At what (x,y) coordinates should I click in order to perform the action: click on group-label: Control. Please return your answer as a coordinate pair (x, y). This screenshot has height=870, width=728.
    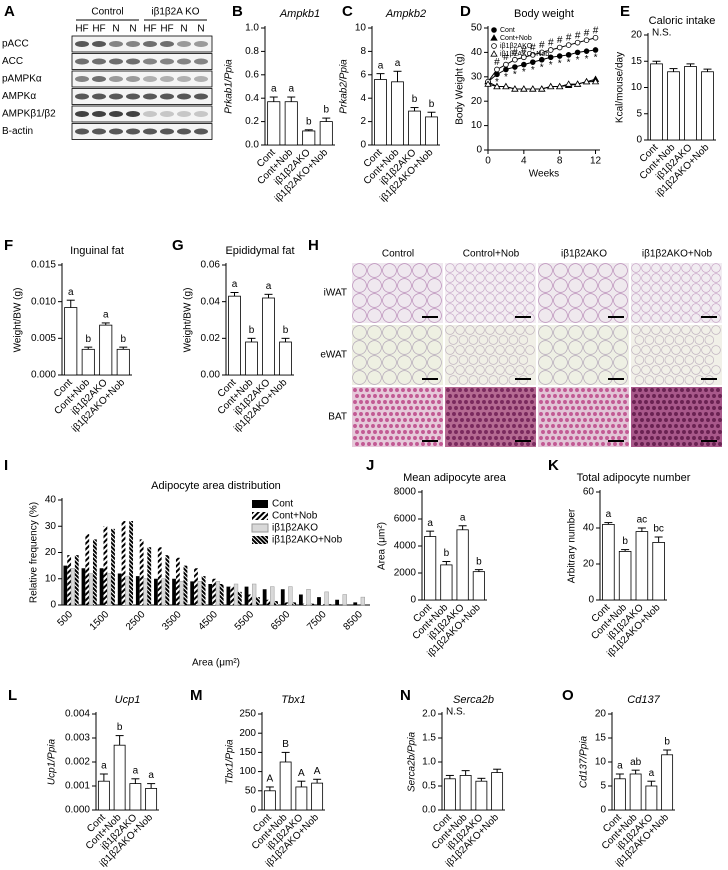
    Looking at the image, I should click on (107, 12).